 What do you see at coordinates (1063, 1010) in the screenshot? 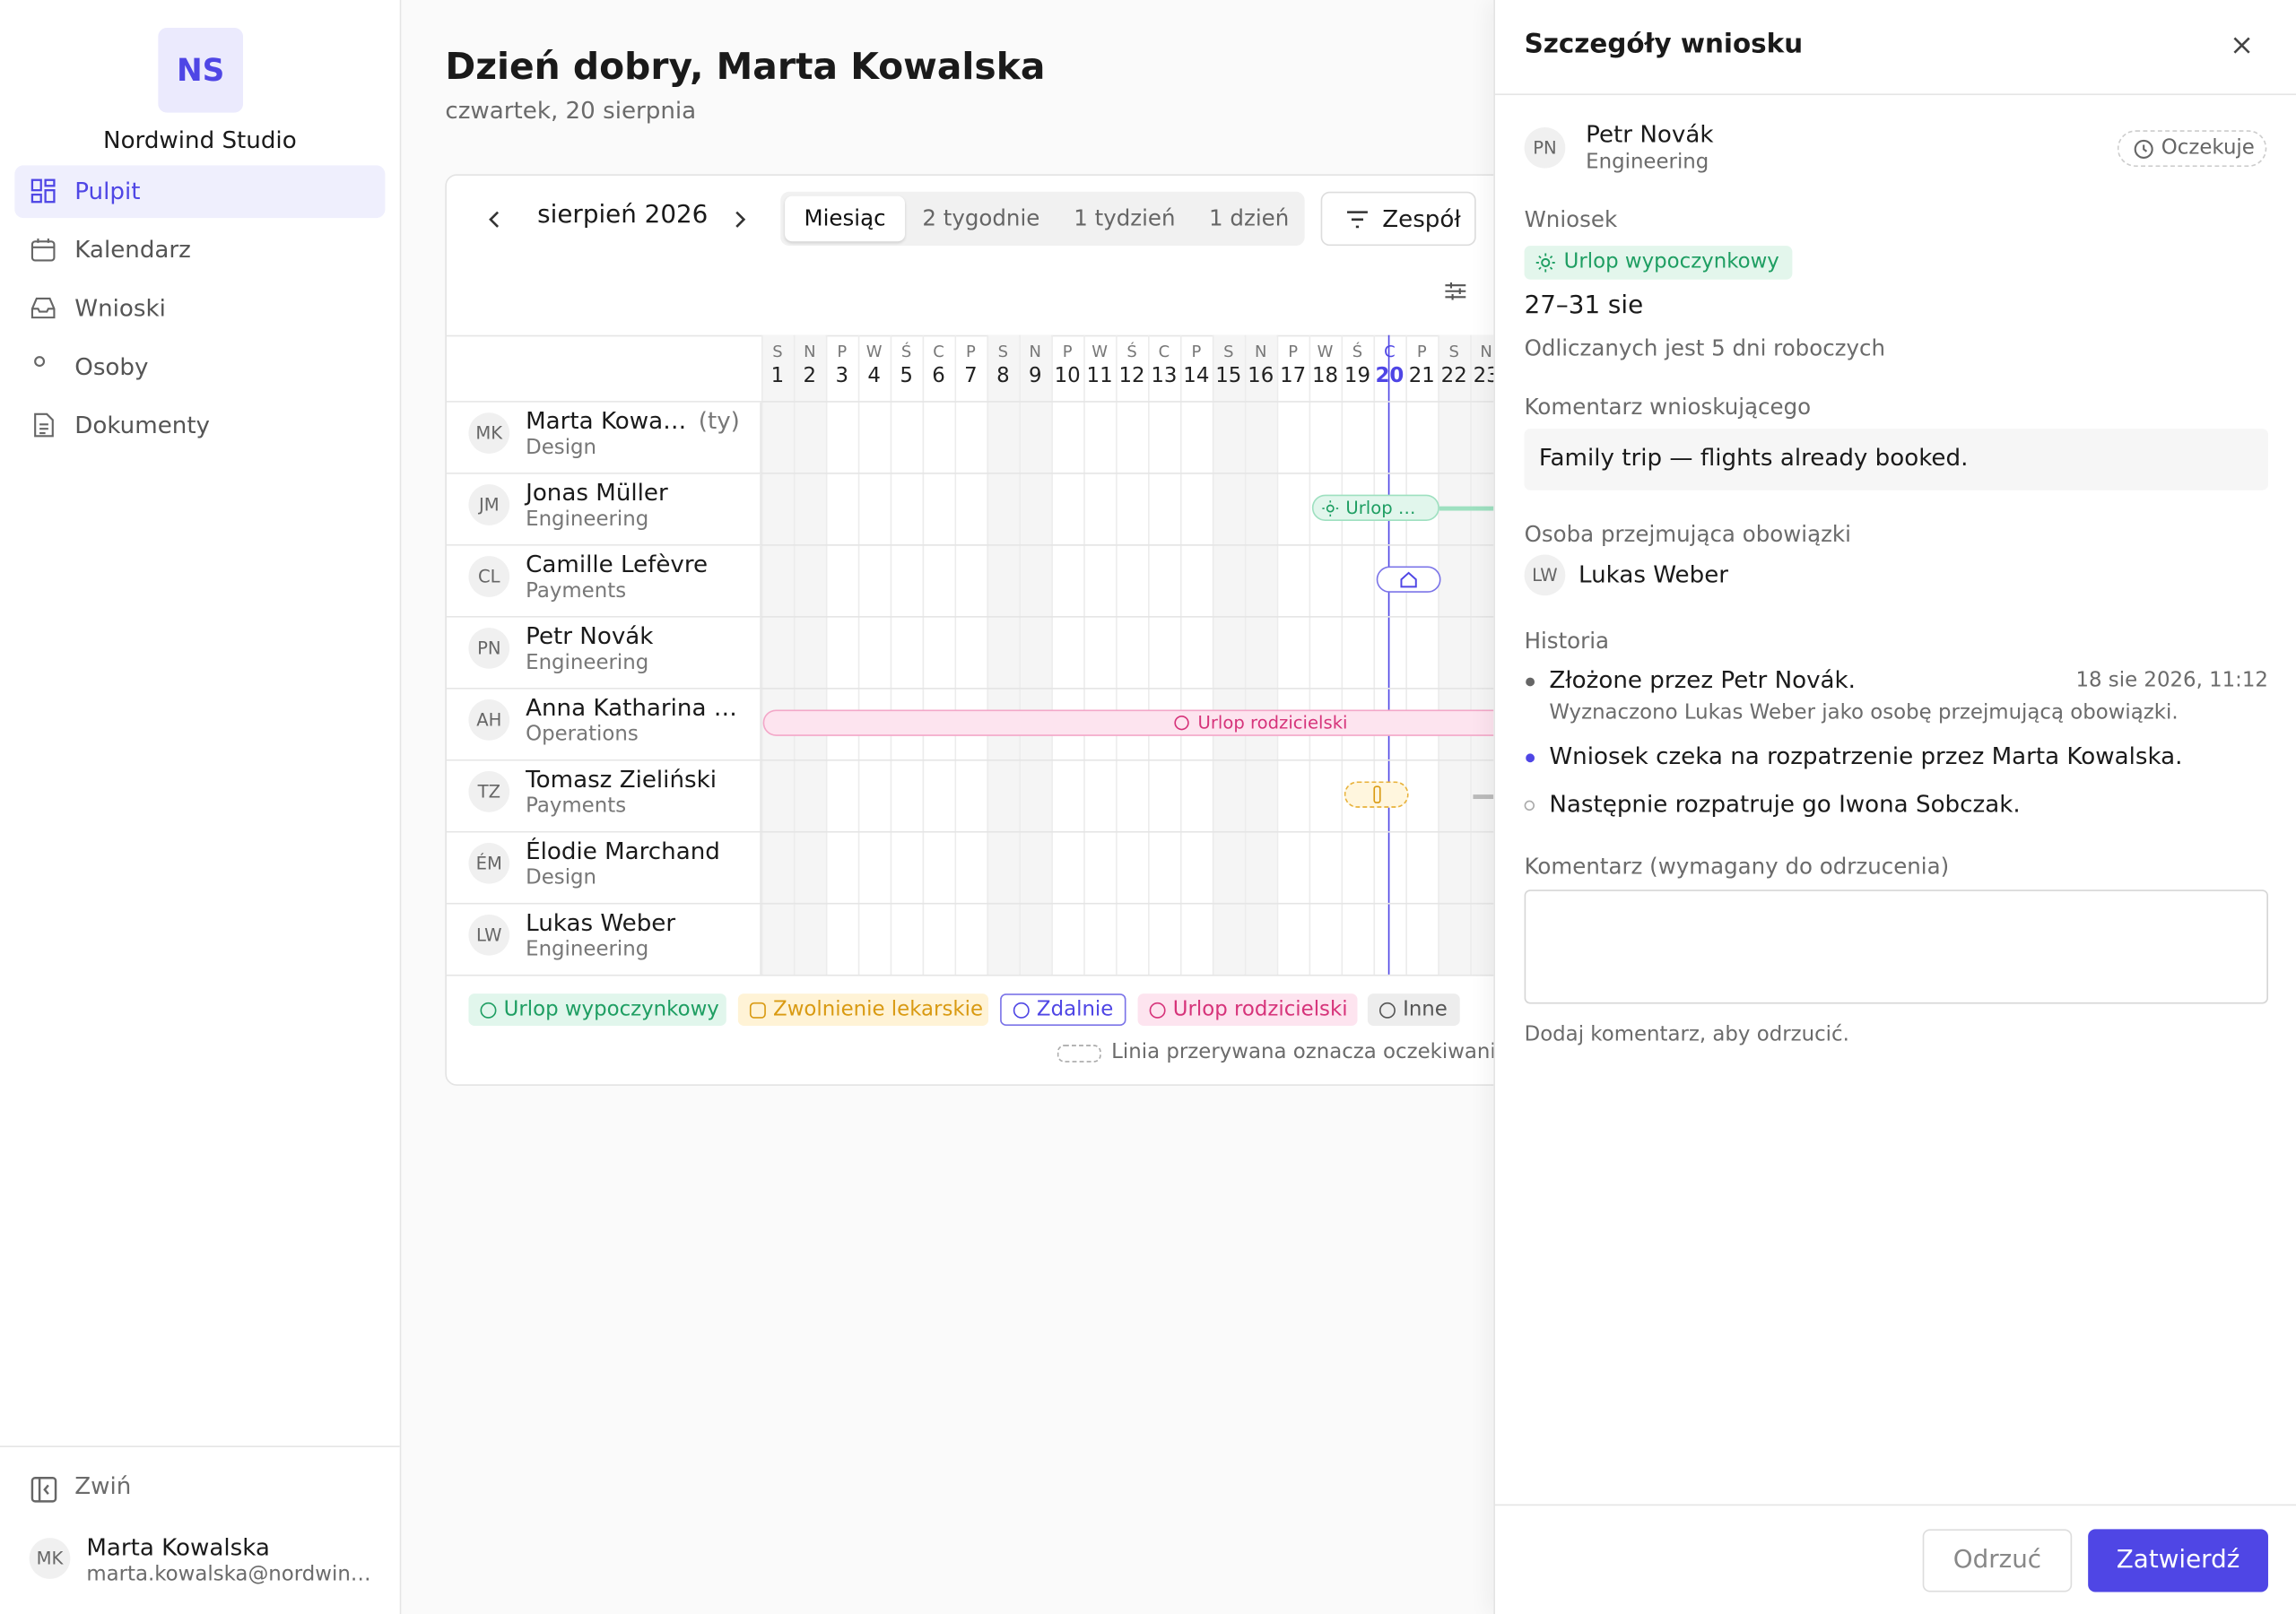
I see `legend-item: Zdalnie` at bounding box center [1063, 1010].